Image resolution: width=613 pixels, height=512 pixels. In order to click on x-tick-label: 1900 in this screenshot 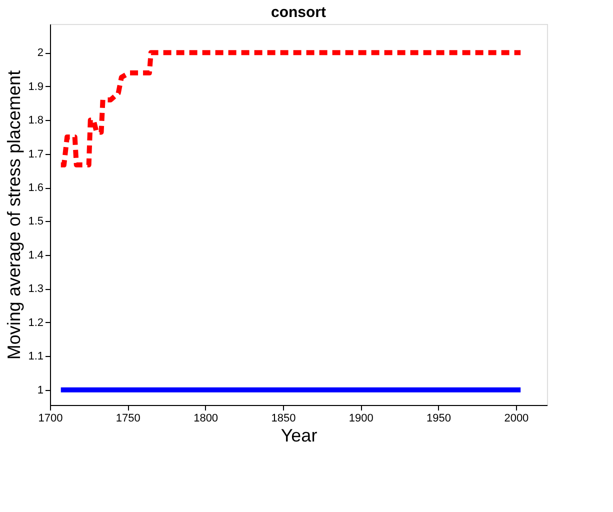, I will do `click(361, 418)`.